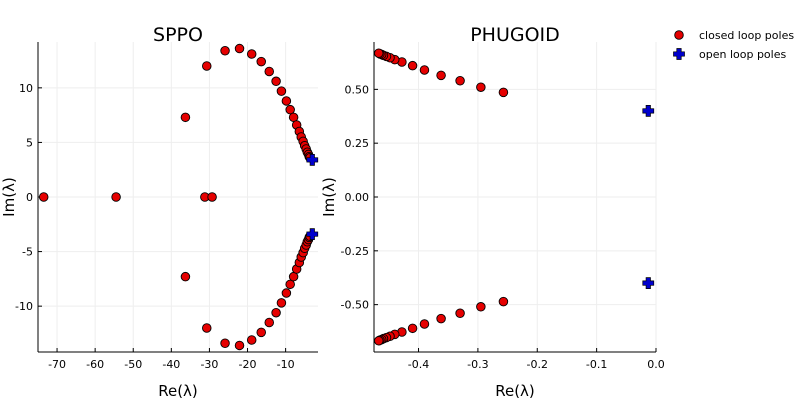 The height and width of the screenshot is (405, 800). Describe the element at coordinates (24, 306) in the screenshot. I see `y-tick-label: -10` at that location.